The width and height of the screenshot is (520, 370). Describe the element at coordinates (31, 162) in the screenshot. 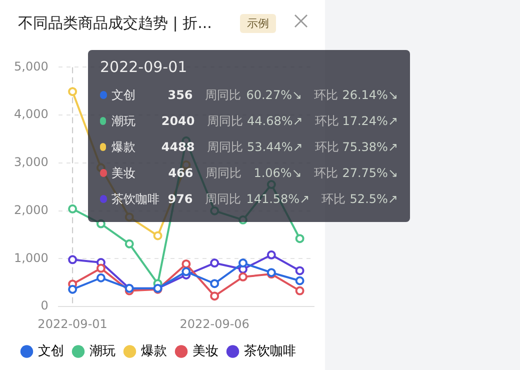

I see `y-tick-label: 3,000` at that location.